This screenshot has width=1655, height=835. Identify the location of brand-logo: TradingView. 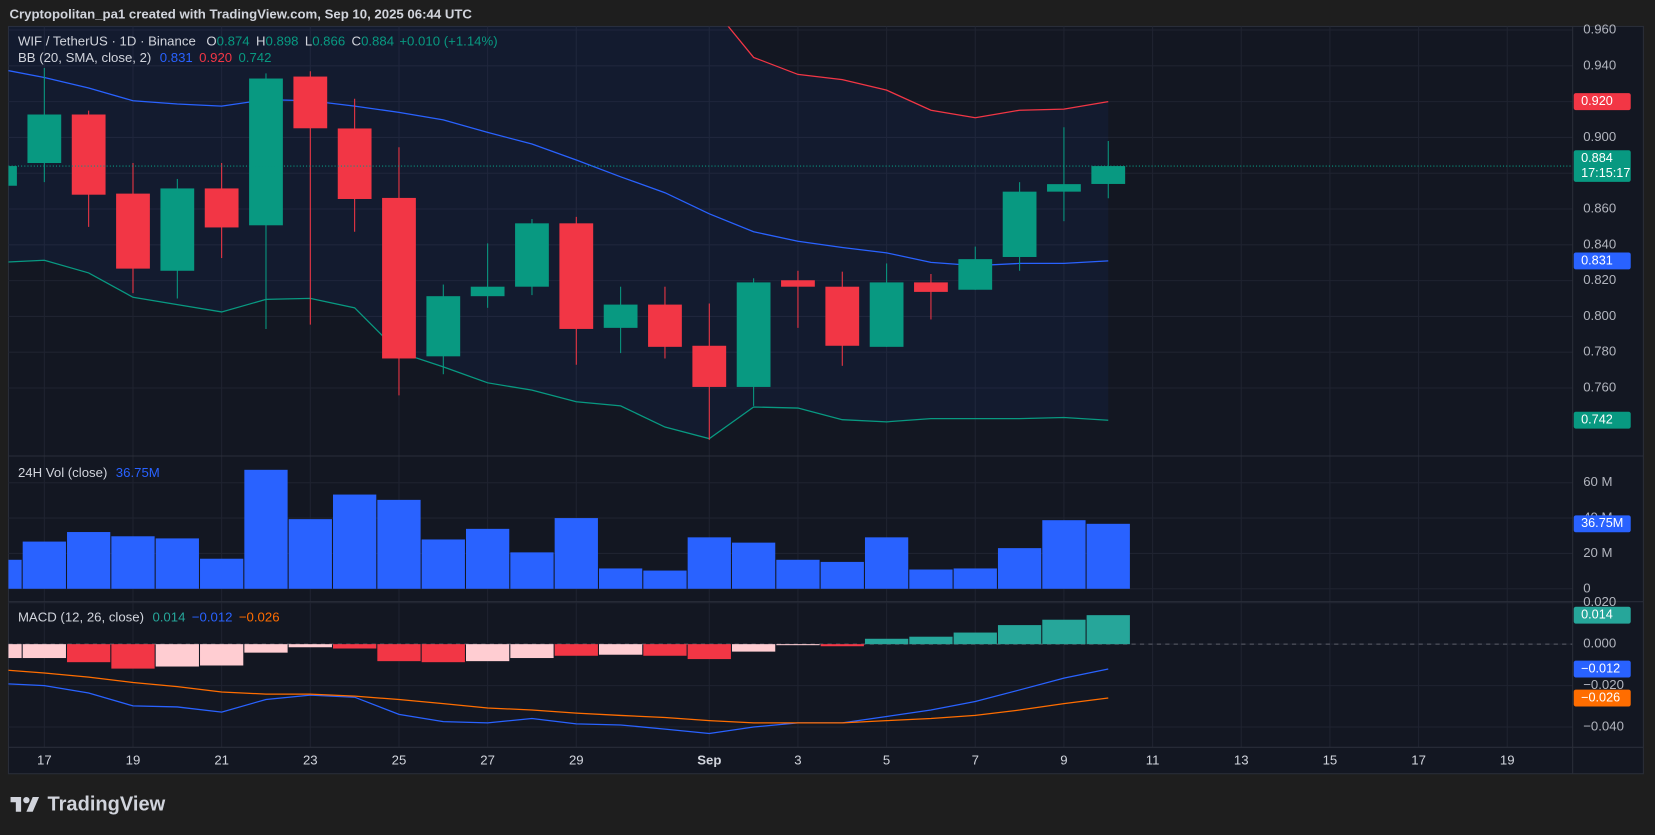
(88, 805).